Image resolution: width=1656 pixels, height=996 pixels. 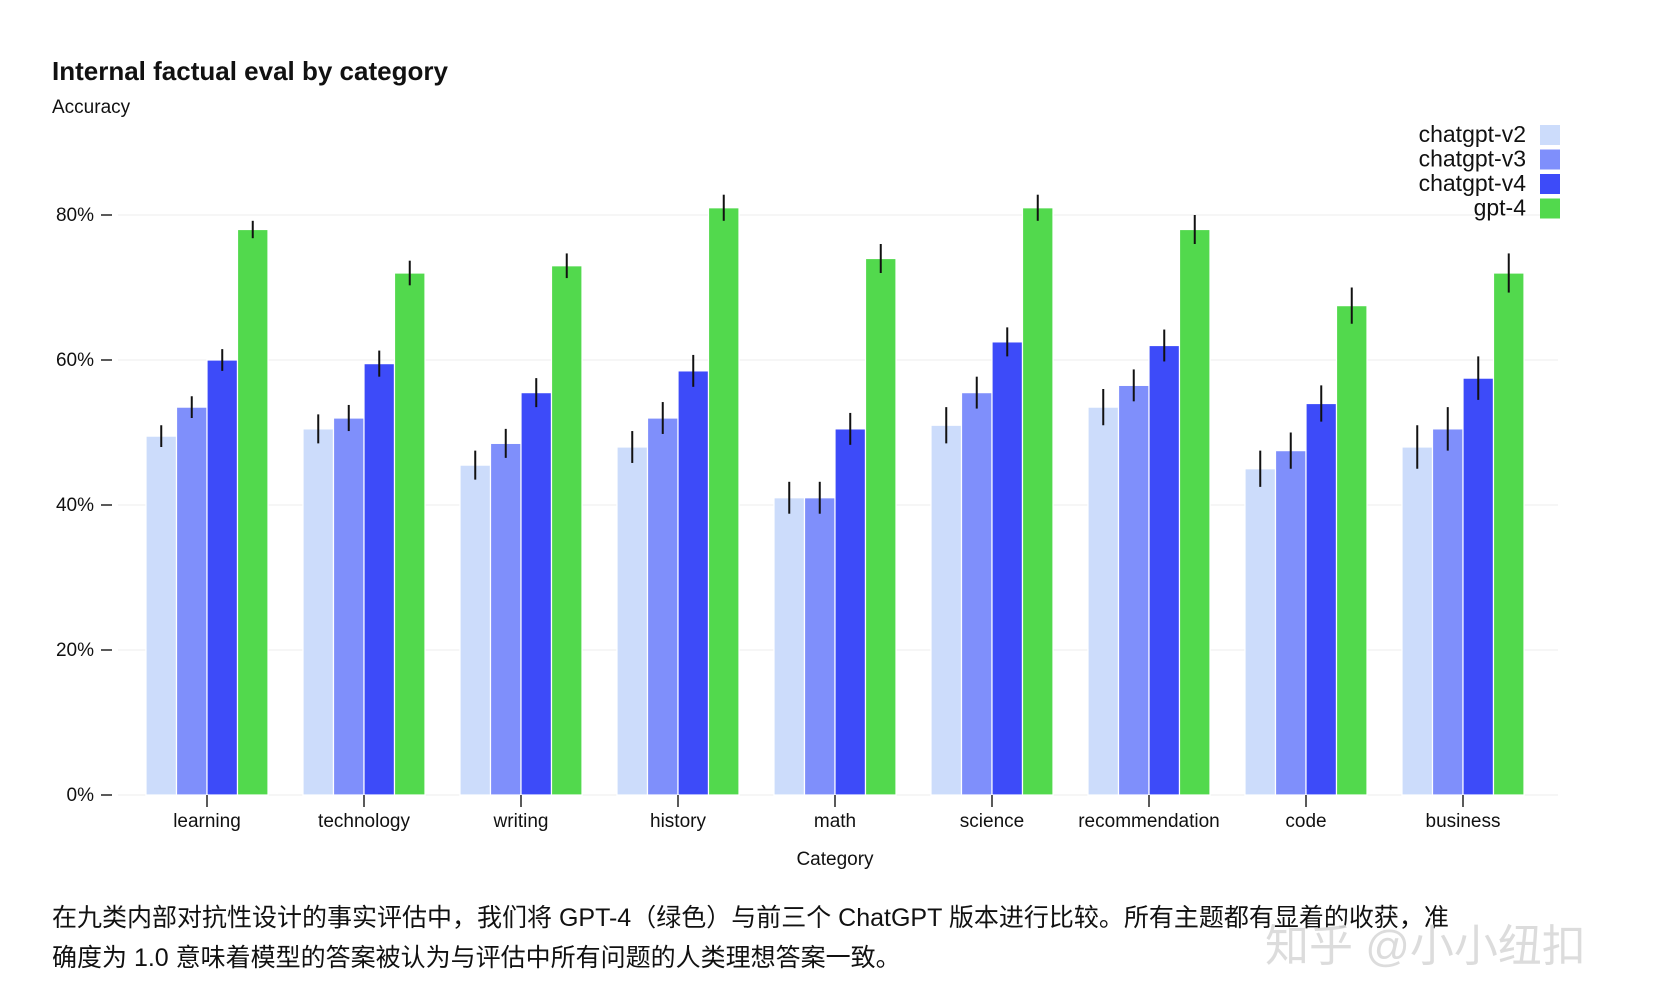 What do you see at coordinates (75, 505) in the screenshot?
I see `y-tick-label: 40%` at bounding box center [75, 505].